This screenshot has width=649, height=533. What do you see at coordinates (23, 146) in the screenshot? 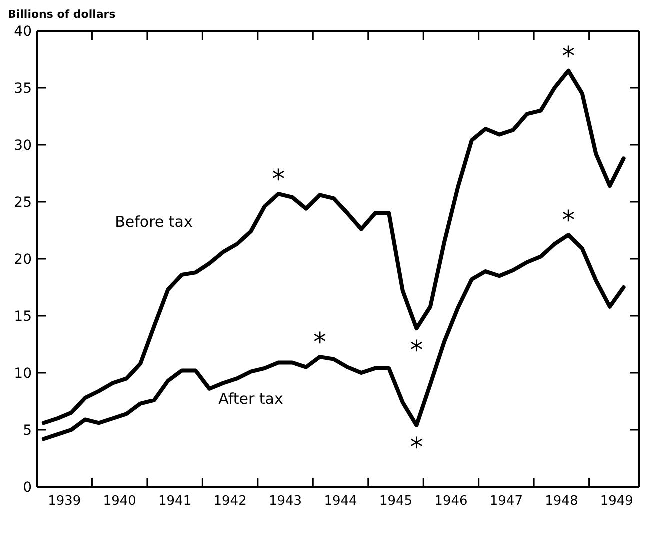
I see `y-tick-label: 30` at bounding box center [23, 146].